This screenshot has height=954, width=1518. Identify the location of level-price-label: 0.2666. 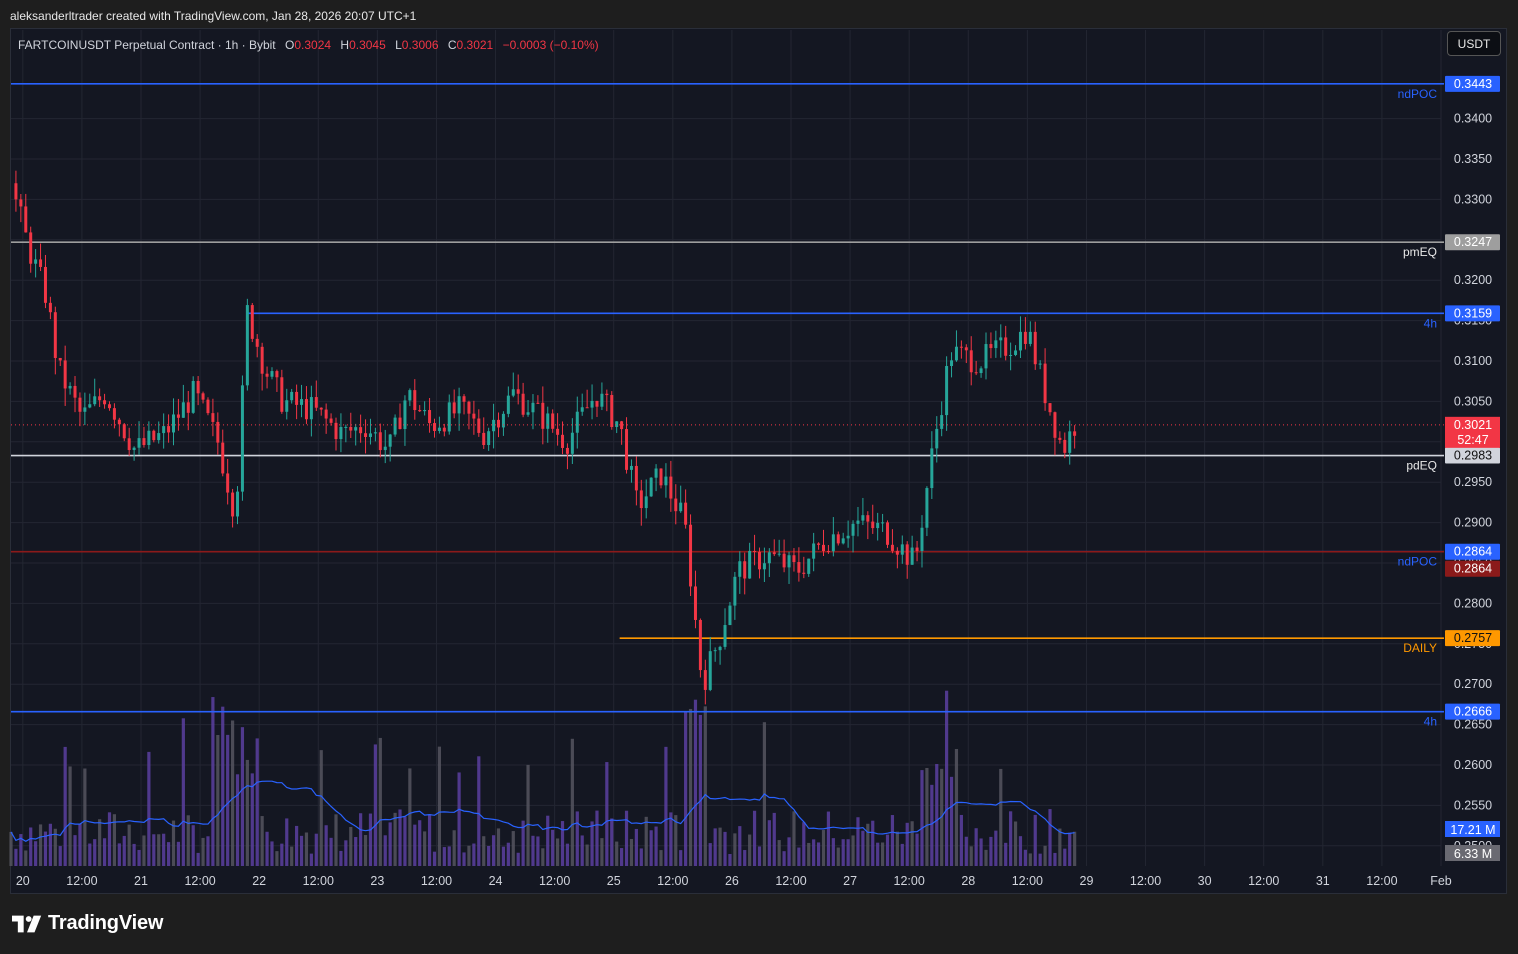
(1473, 712).